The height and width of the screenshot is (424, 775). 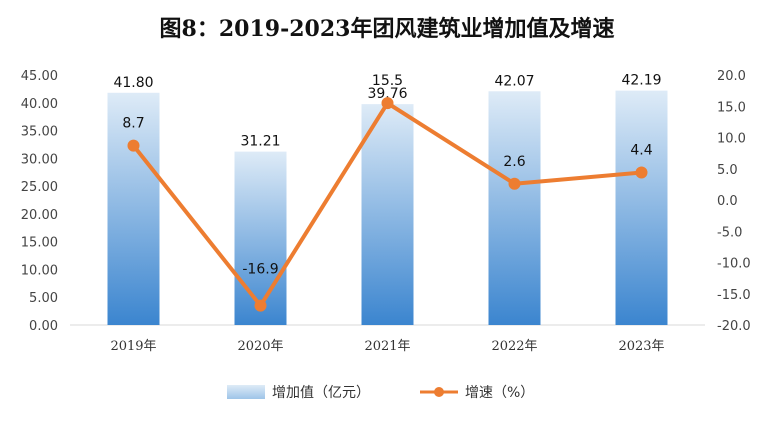 I want to click on x-axis-labels: 2019年 2020年 2021年 2022年 2023年, so click(x=387, y=346).